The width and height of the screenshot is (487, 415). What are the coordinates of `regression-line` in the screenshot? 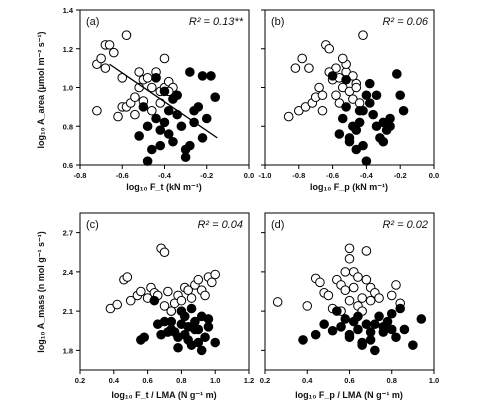 It's located at (163, 101).